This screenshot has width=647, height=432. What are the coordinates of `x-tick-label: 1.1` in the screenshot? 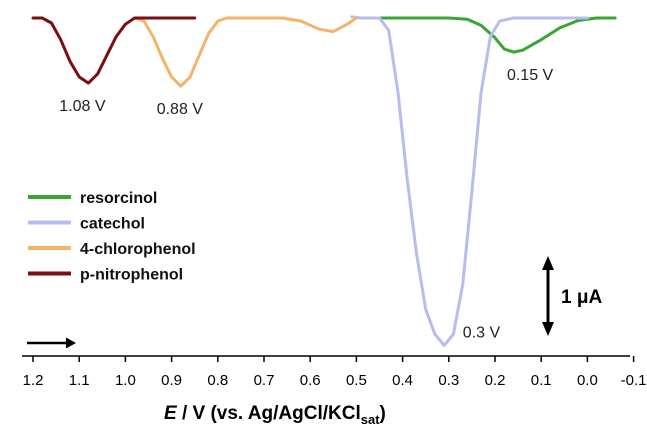 It's located at (79, 380).